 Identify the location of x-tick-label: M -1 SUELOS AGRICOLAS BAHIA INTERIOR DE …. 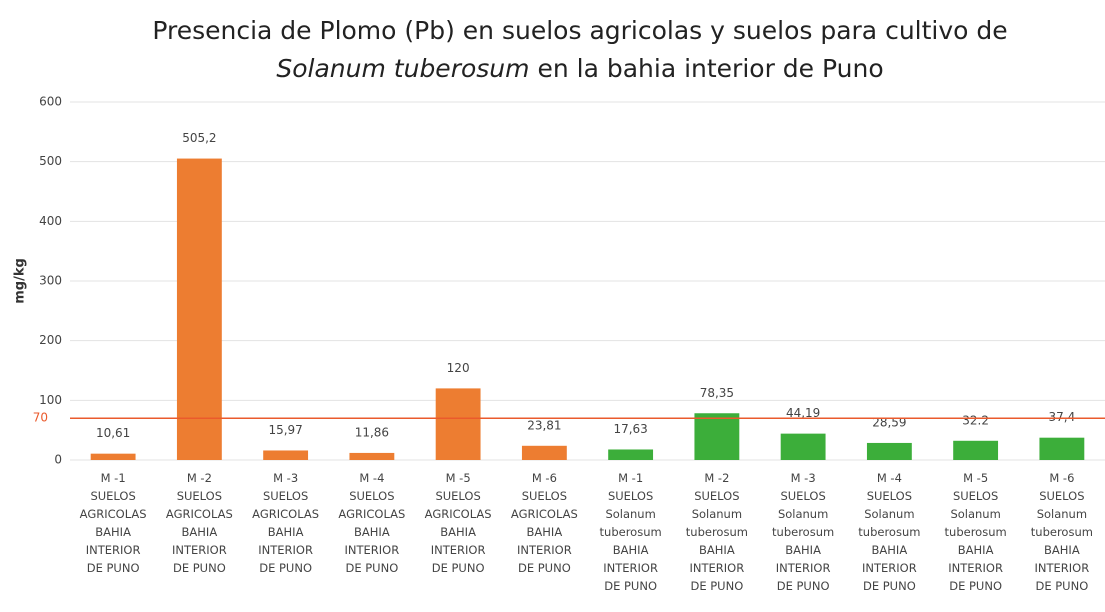
(113, 523).